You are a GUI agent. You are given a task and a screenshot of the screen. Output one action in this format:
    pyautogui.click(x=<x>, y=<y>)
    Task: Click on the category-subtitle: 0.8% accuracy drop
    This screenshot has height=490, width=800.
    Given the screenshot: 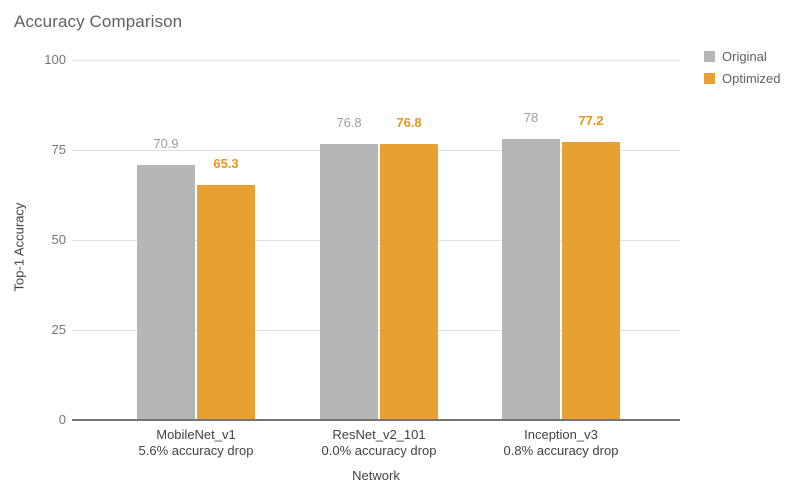 What is the action you would take?
    pyautogui.click(x=561, y=450)
    